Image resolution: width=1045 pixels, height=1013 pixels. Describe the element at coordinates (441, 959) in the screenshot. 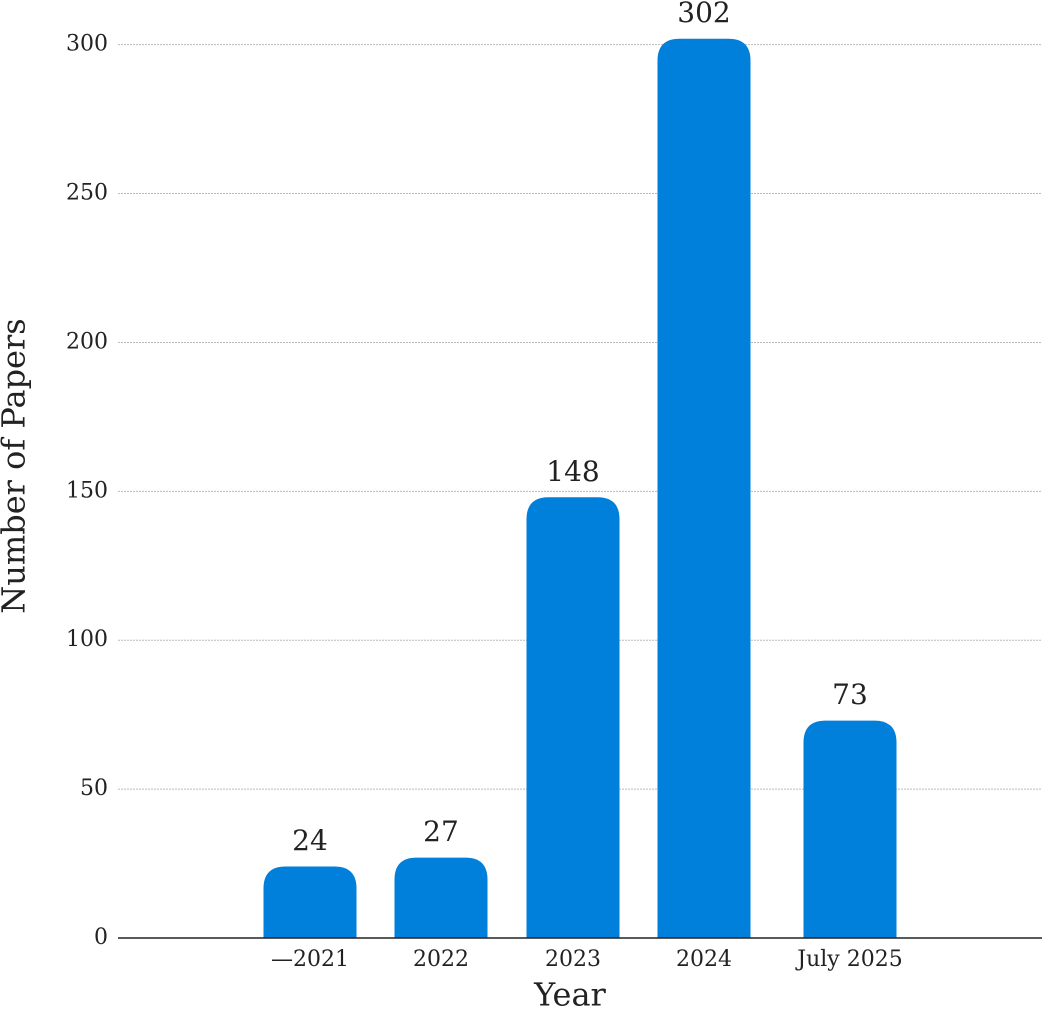

I see `x-tick-label: 2022` at that location.